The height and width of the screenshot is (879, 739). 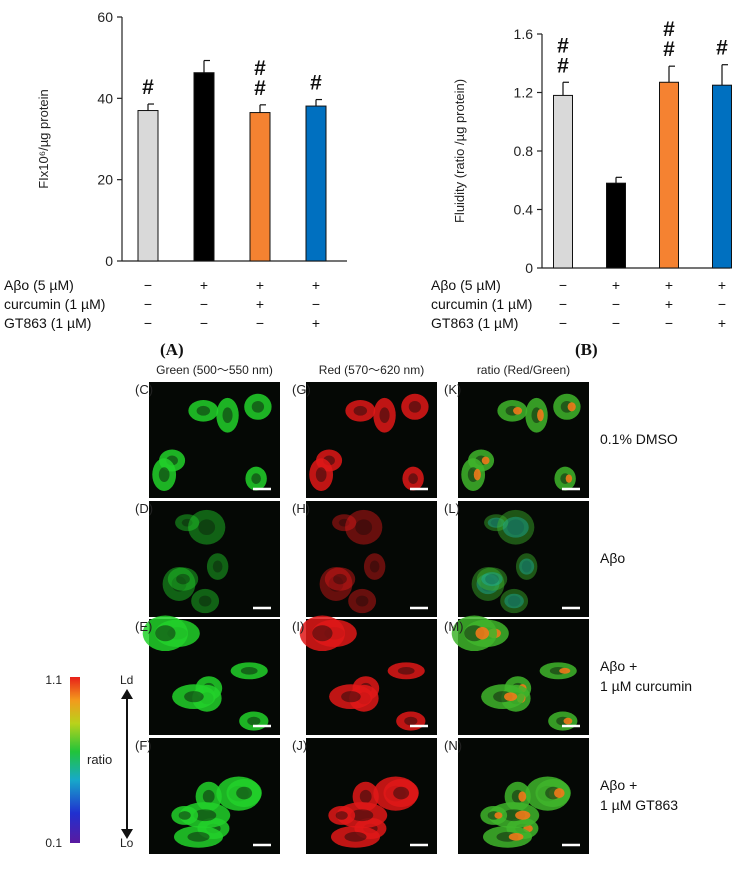 I want to click on panel-label: (H), so click(x=301, y=508).